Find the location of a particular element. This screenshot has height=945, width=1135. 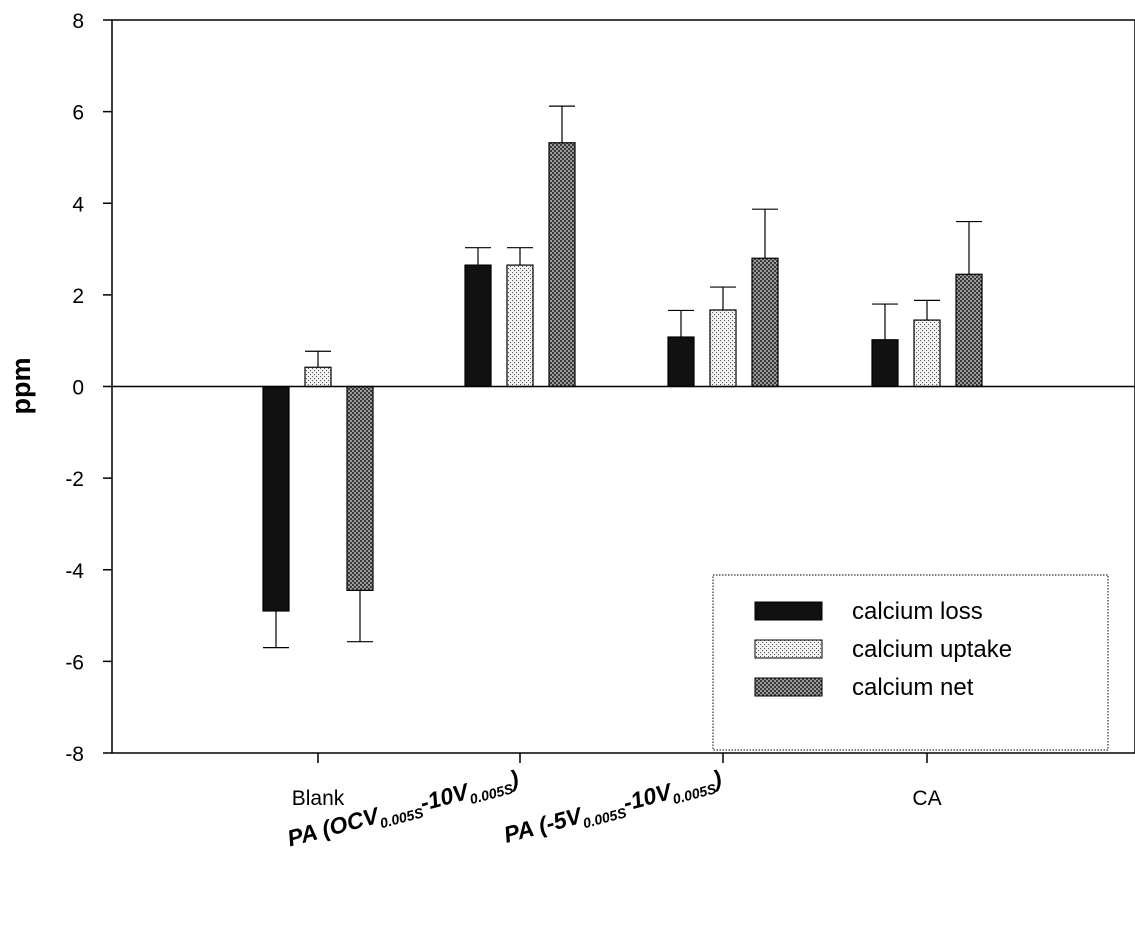

legend-label: calcium loss is located at coordinates (917, 611).